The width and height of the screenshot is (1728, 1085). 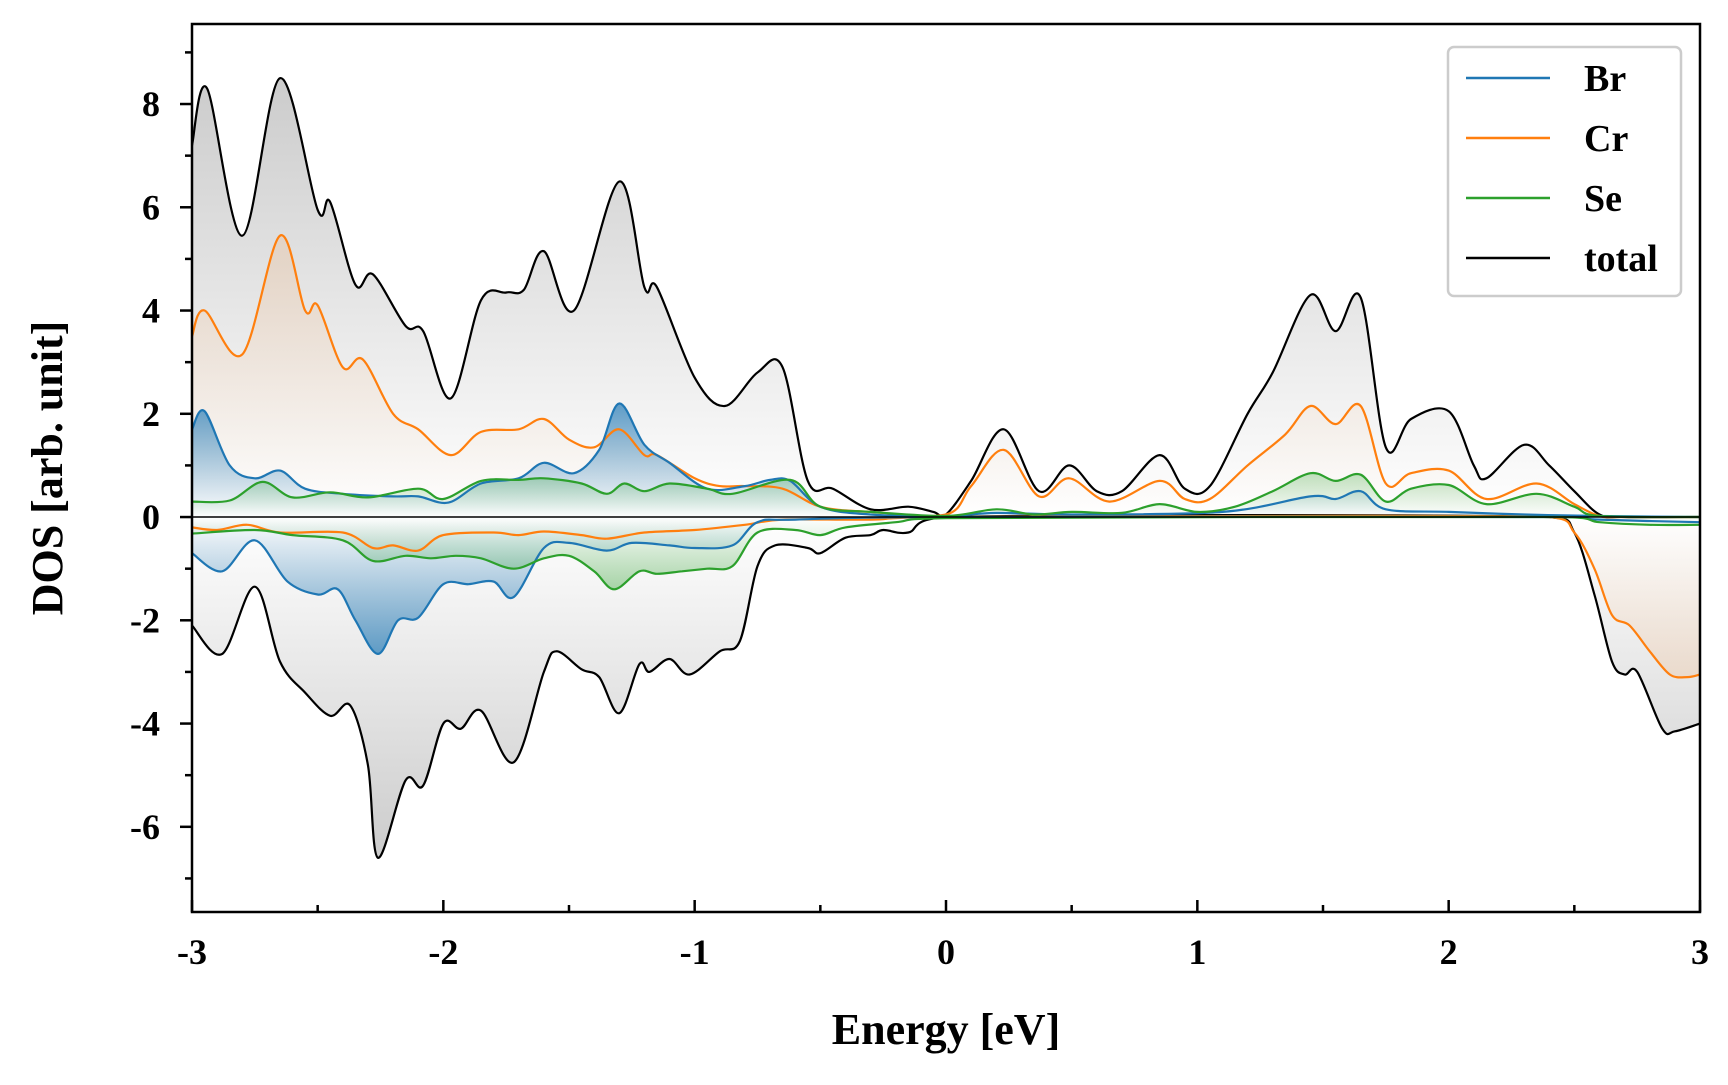 What do you see at coordinates (47, 468) in the screenshot?
I see `y-axis-label: DOS [arb. unit]` at bounding box center [47, 468].